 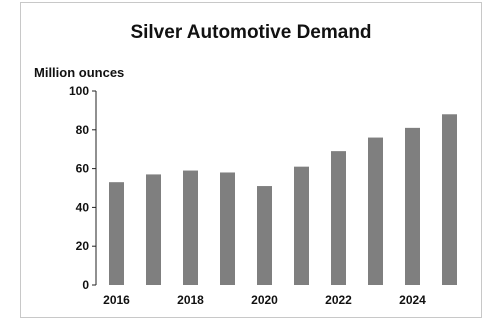 What do you see at coordinates (153, 229) in the screenshot?
I see `bar-2017` at bounding box center [153, 229].